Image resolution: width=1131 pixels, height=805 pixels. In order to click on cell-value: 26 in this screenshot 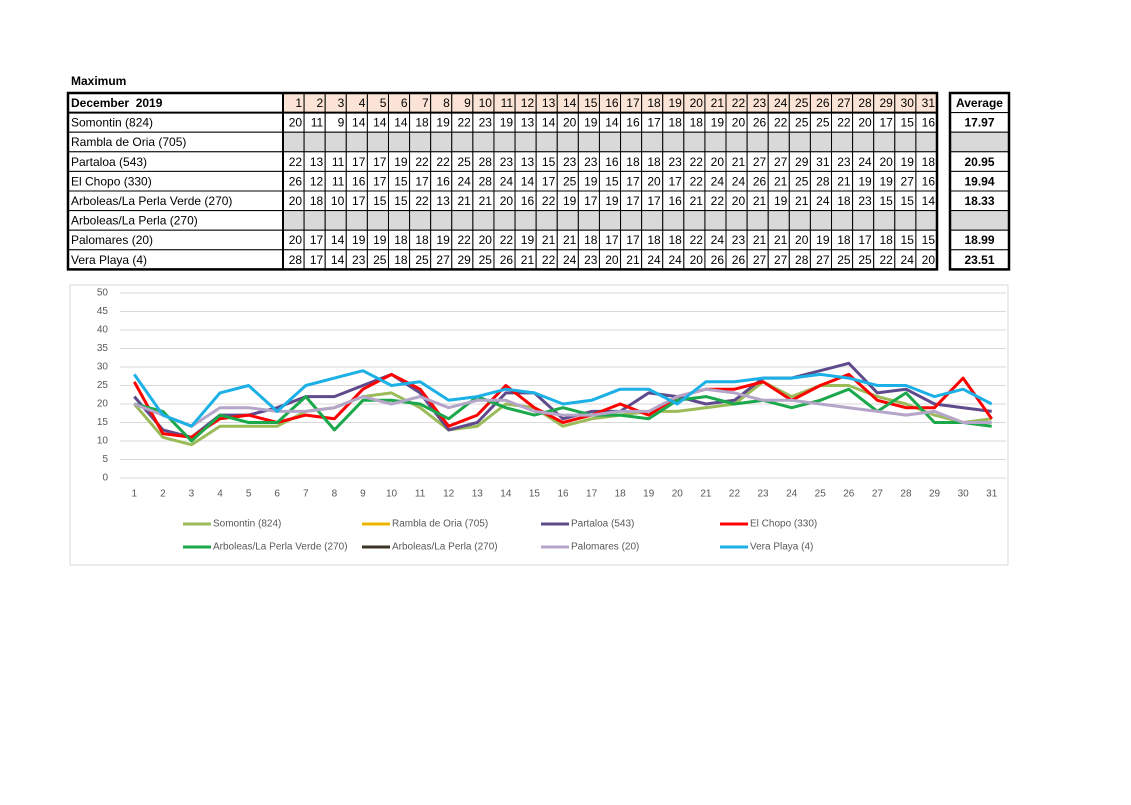, I will do `click(507, 260)`.